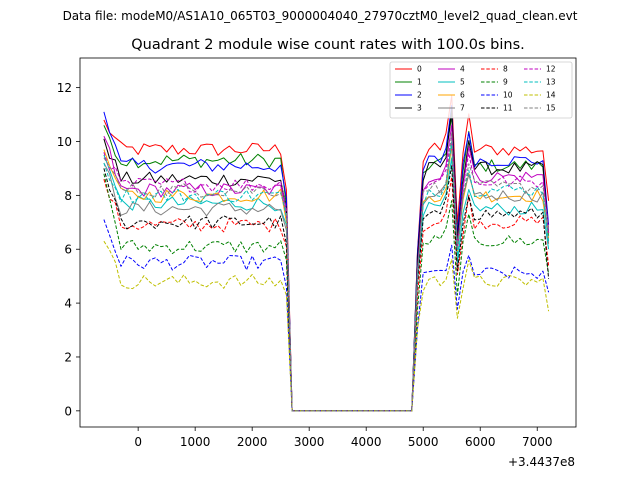 This screenshot has height=480, width=640. What do you see at coordinates (68, 304) in the screenshot?
I see `y-tick-label: 4` at bounding box center [68, 304].